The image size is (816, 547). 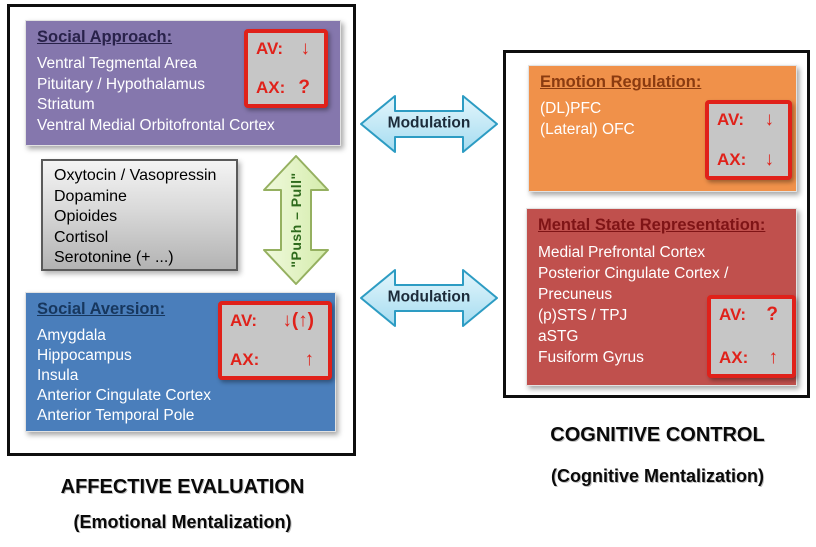 I want to click on brain-region: Medial Prefrontal Cortex, so click(x=622, y=252).